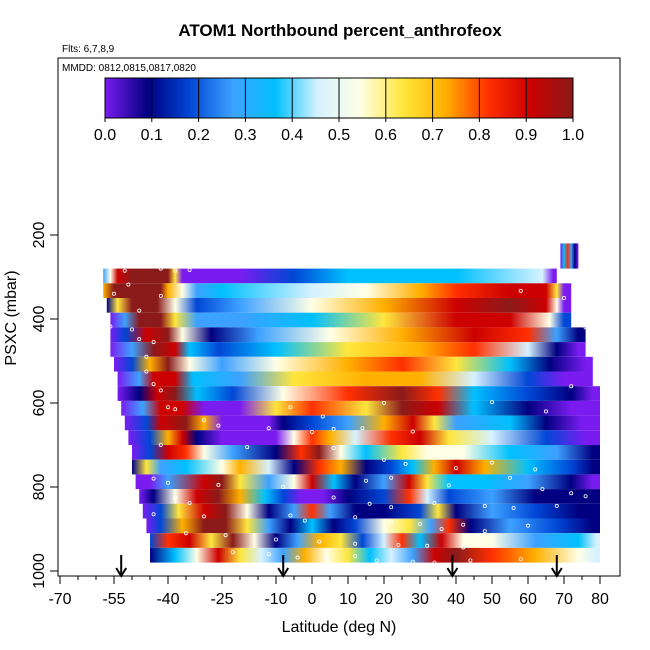  I want to click on x-tick-label: 40, so click(456, 599).